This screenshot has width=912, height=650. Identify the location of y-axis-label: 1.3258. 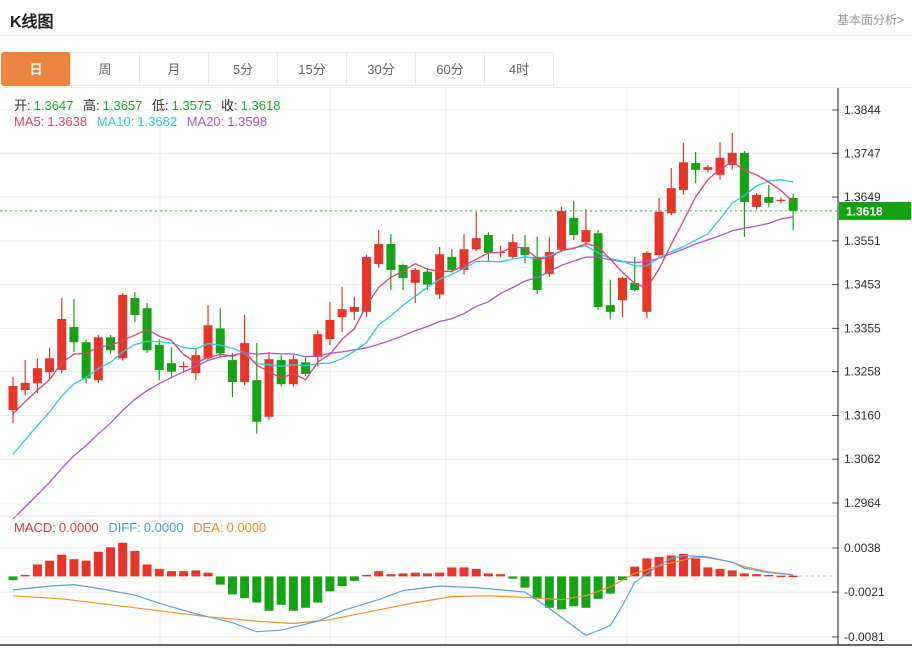
(862, 372).